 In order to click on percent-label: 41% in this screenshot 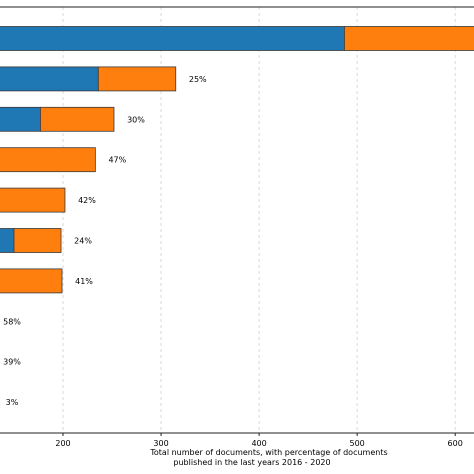, I will do `click(84, 281)`.